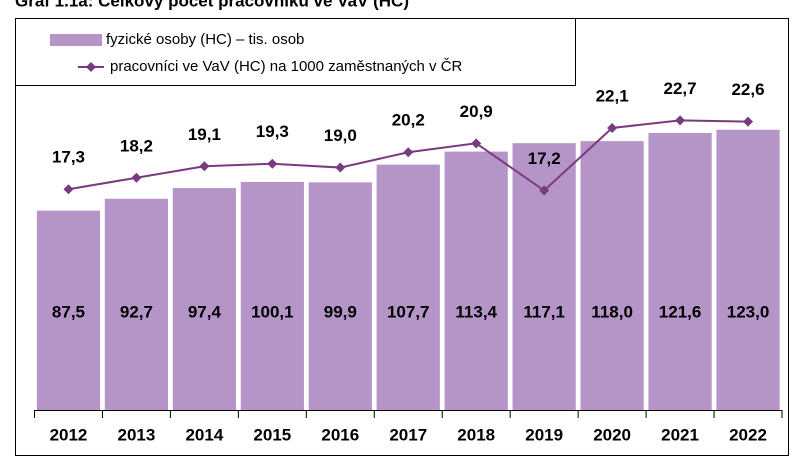 This screenshot has height=462, width=805. Describe the element at coordinates (272, 311) in the screenshot. I see `bar-value-label: 100,1` at that location.